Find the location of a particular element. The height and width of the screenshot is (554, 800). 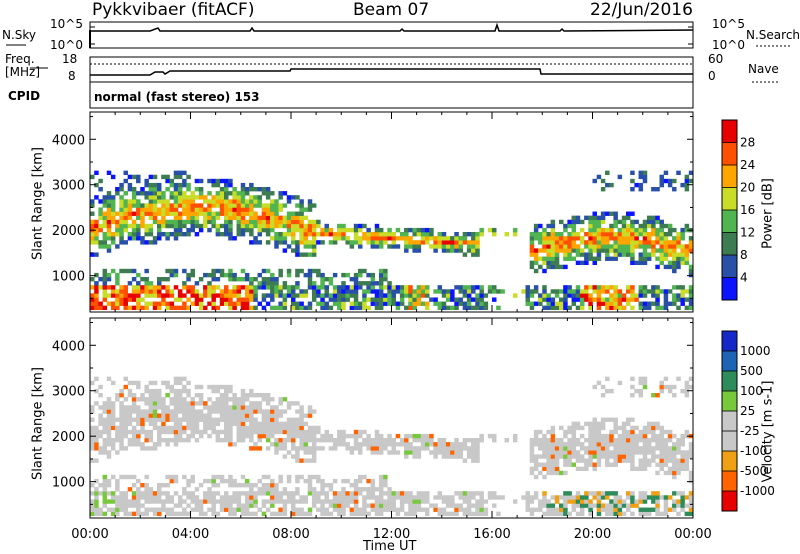

noise-right-tick-top: 10^5 is located at coordinates (728, 24).